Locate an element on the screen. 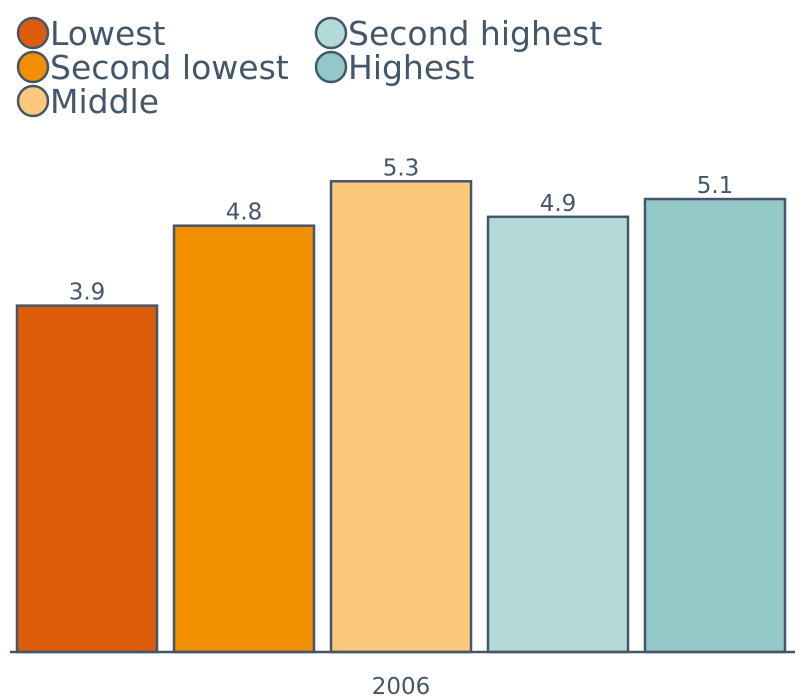  x-tick-label: 2006 is located at coordinates (401, 687).